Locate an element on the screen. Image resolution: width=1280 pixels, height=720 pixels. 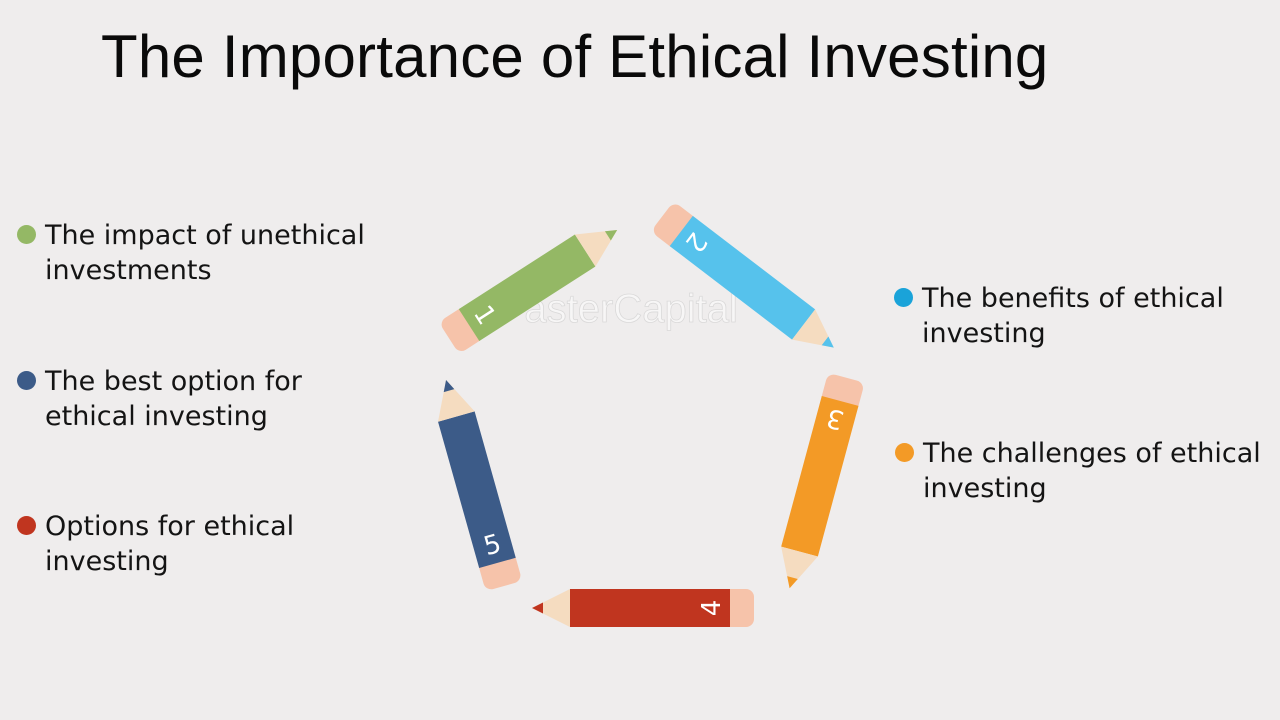
legend-item-label: The best option for ethical investing is located at coordinates (173, 399).